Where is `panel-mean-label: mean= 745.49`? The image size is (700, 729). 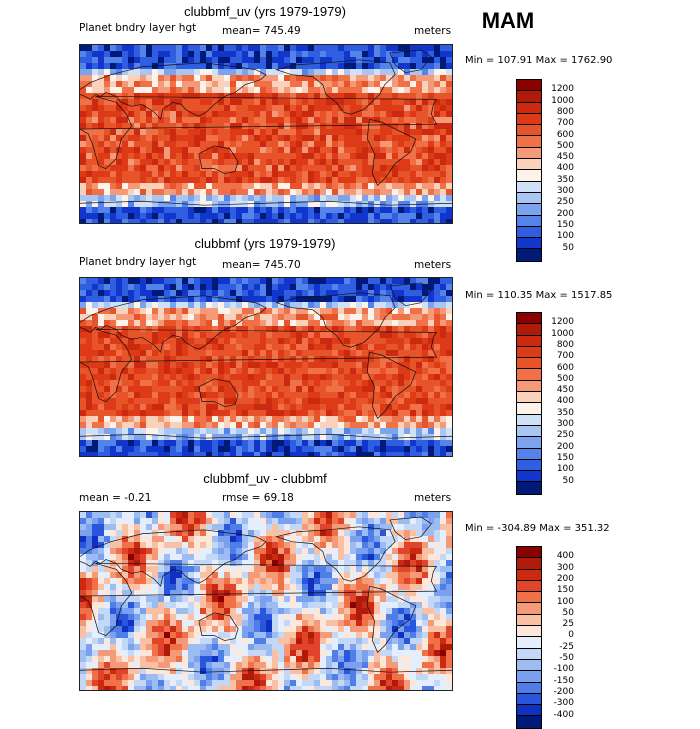
panel-mean-label: mean= 745.49 is located at coordinates (261, 31).